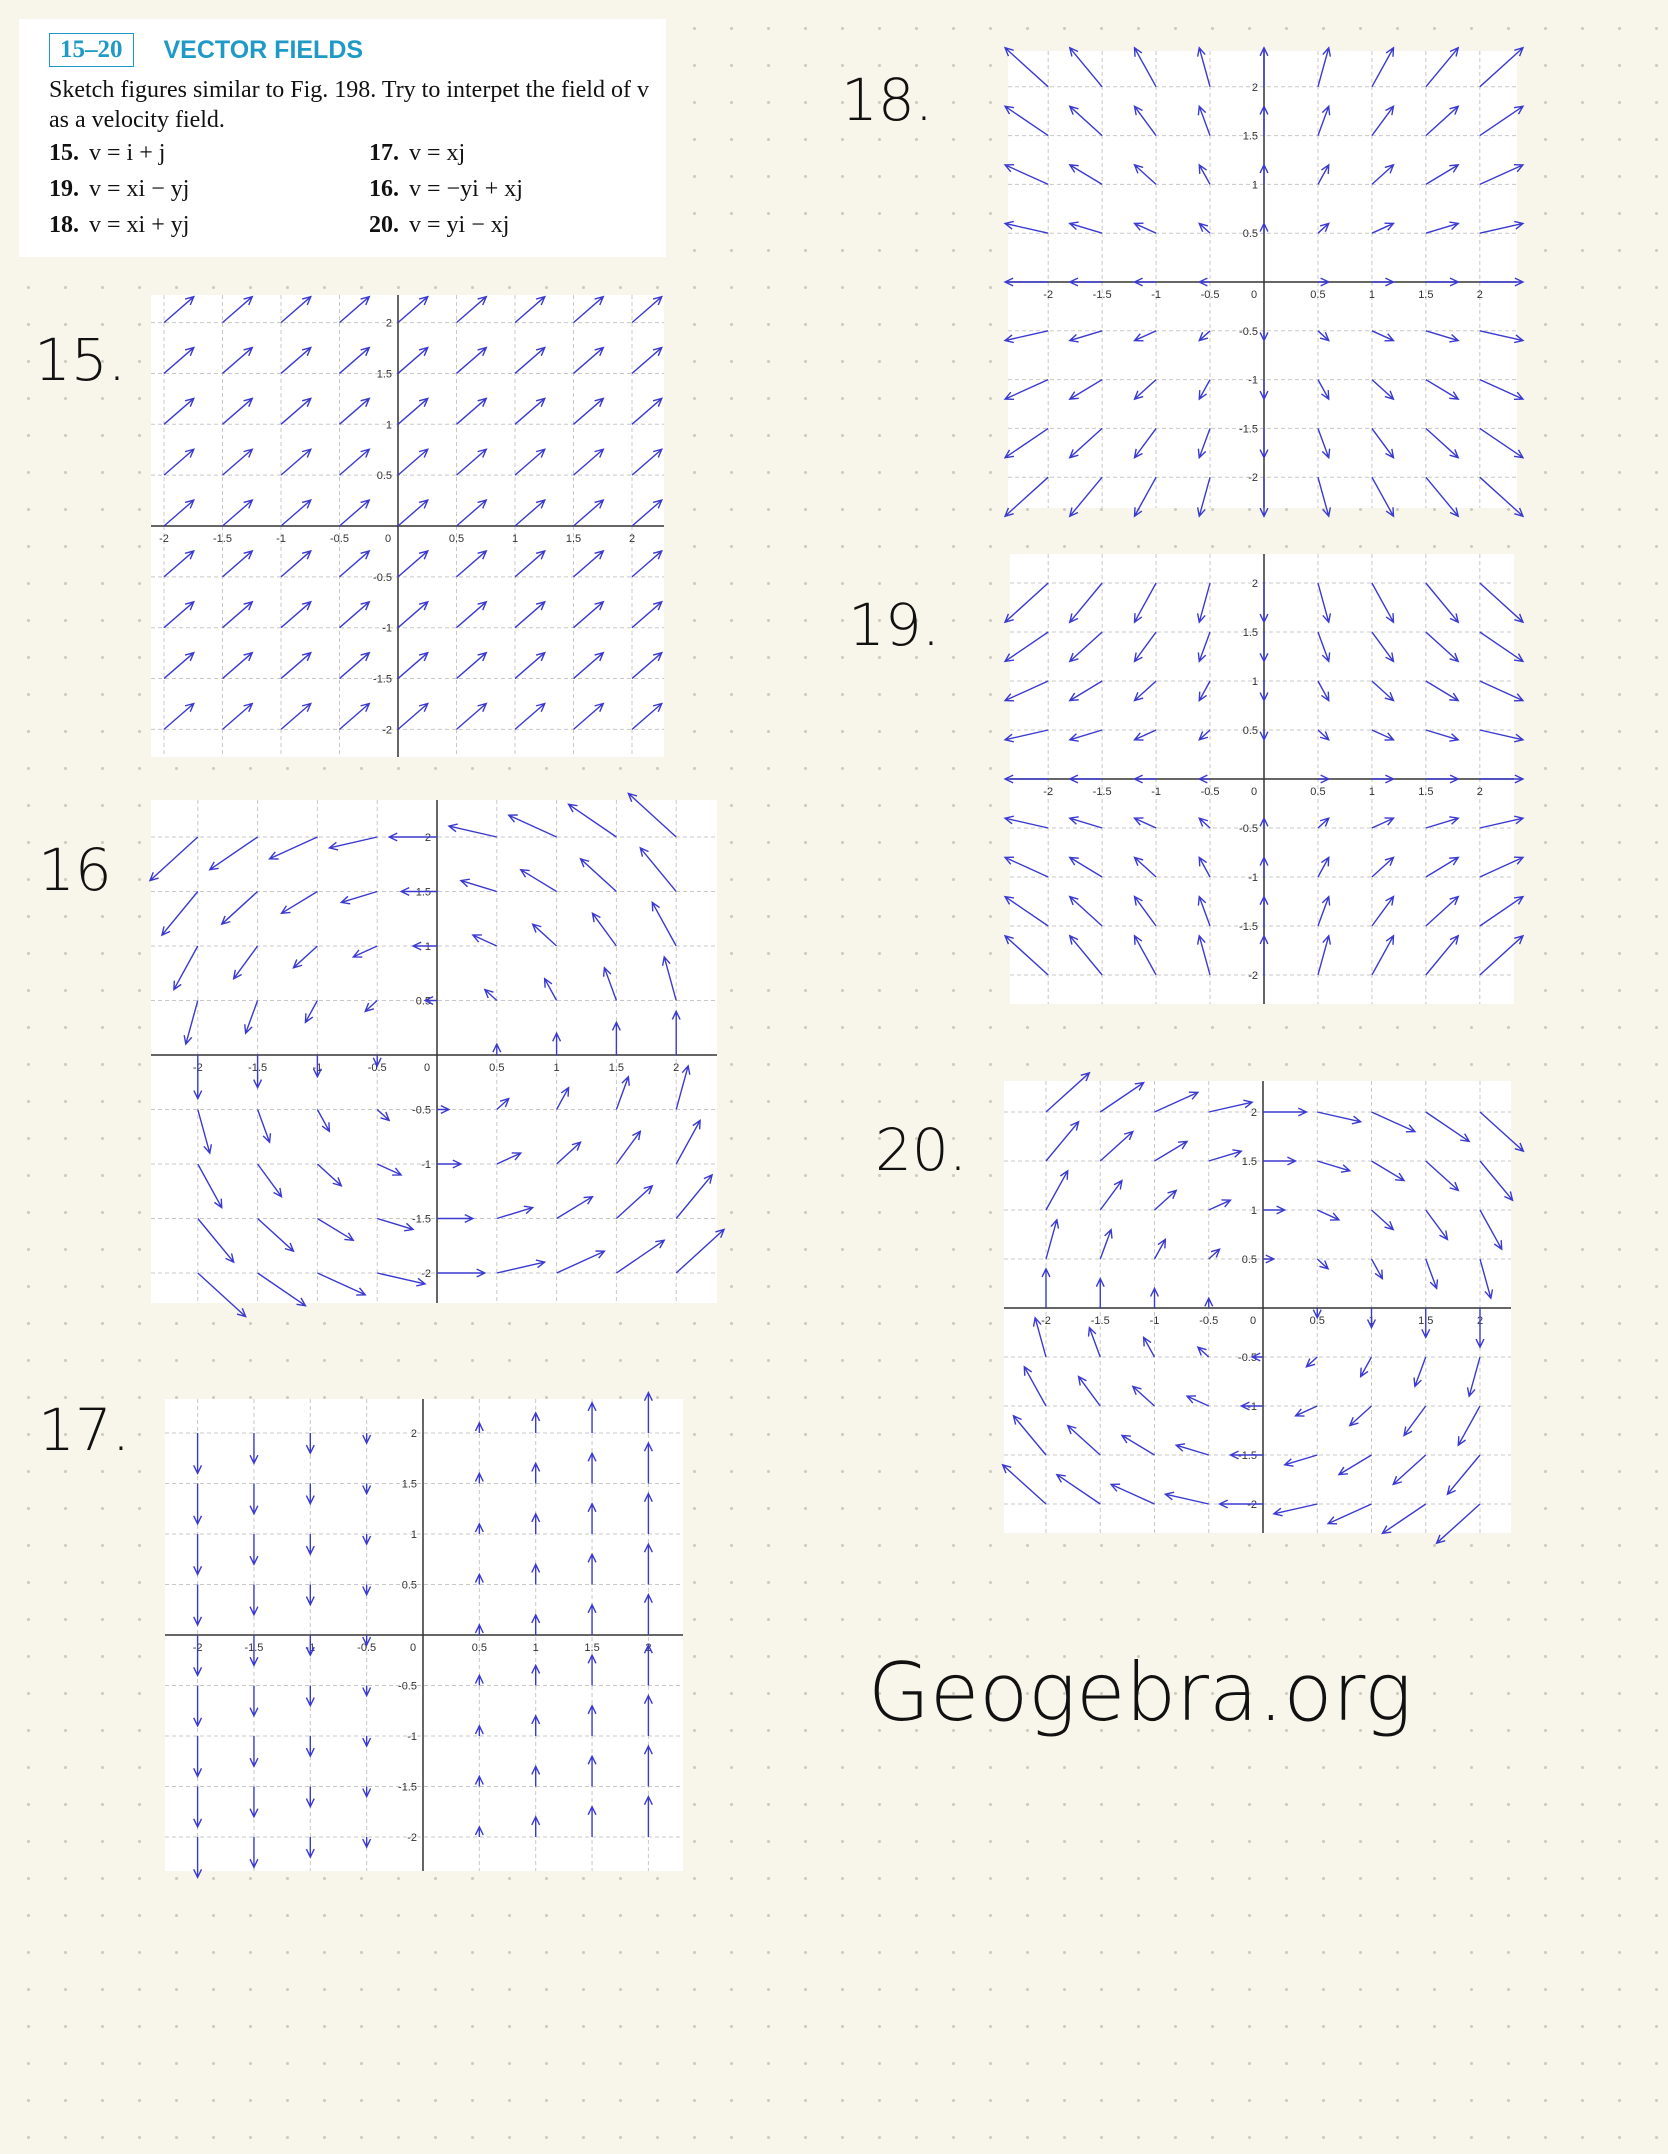  Describe the element at coordinates (1155, 1321) in the screenshot. I see `x-tick-label: -1` at that location.